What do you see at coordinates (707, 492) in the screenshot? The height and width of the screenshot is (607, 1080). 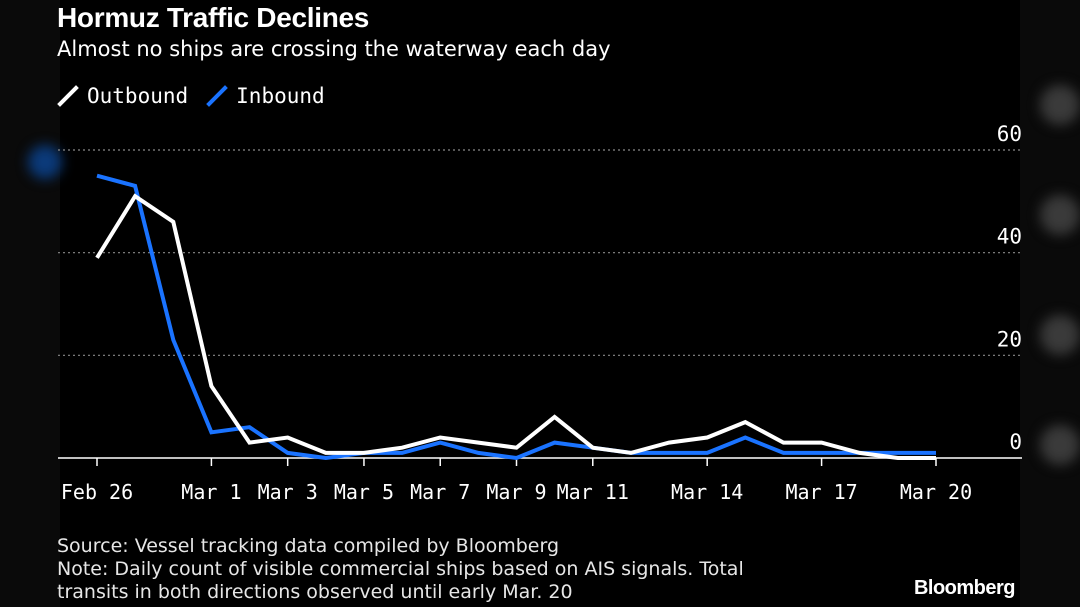 I see `x-tick-label: Mar 14` at bounding box center [707, 492].